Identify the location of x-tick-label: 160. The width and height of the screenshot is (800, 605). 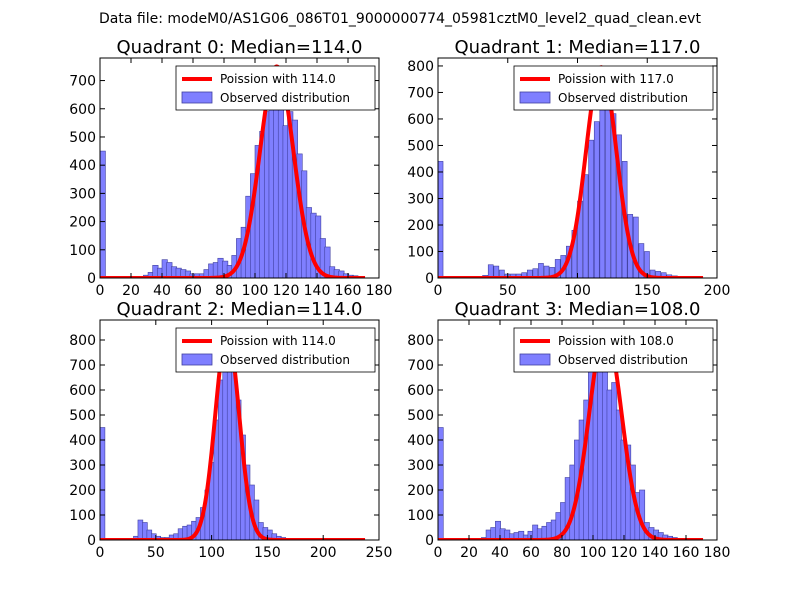
(348, 291).